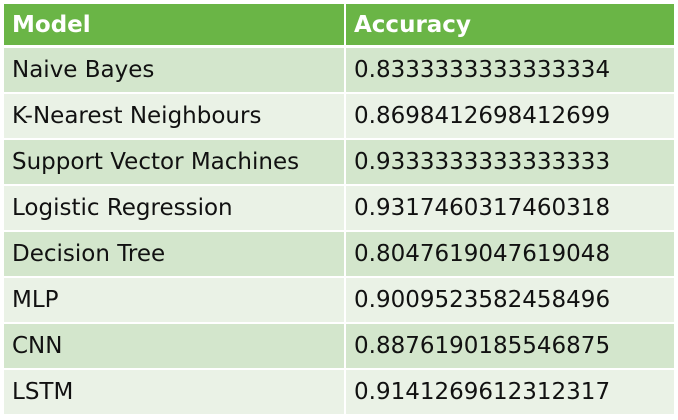 Image resolution: width=678 pixels, height=420 pixels. I want to click on table-row: Decision Tree 0.8047619047619048, so click(339, 254).